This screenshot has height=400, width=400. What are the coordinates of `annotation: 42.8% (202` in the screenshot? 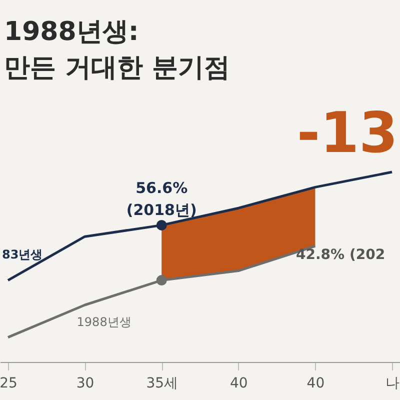 It's located at (341, 255).